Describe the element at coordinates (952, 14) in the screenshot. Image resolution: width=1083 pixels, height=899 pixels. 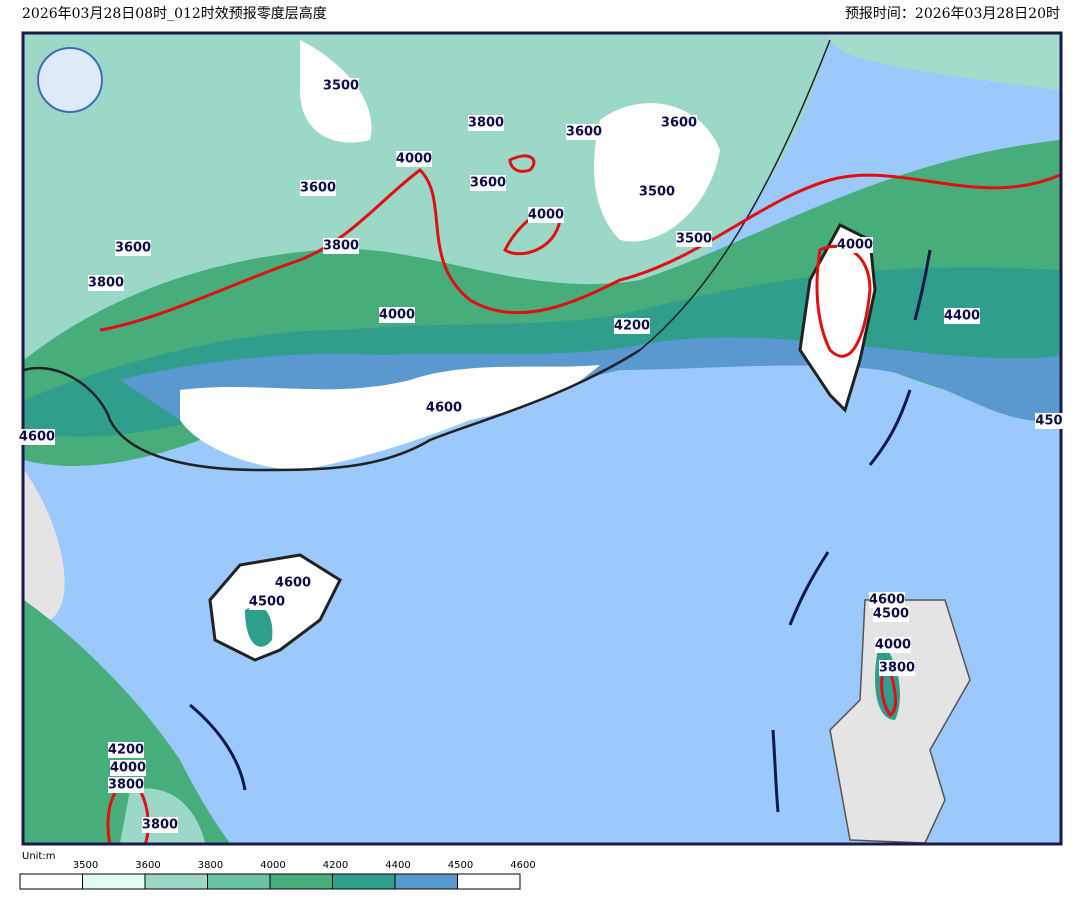
I see `forecast-time: 预报时间：2026年03月28日20时` at that location.